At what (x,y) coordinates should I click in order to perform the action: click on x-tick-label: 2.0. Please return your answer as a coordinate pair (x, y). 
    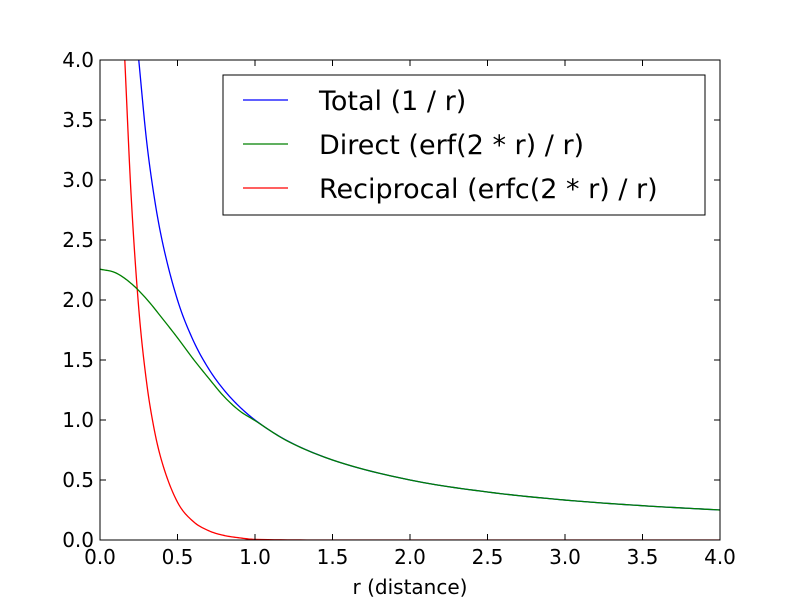
    Looking at the image, I should click on (410, 557).